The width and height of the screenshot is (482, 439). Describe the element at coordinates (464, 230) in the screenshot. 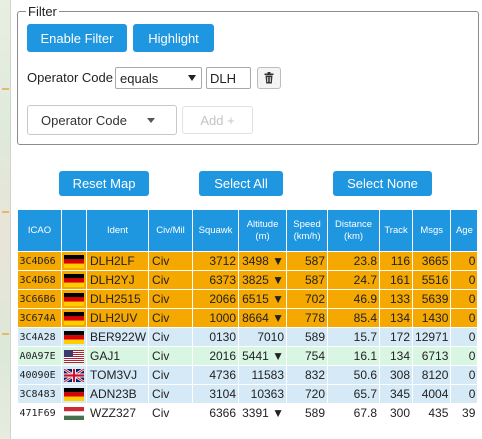

I see `header-age: Age` at that location.